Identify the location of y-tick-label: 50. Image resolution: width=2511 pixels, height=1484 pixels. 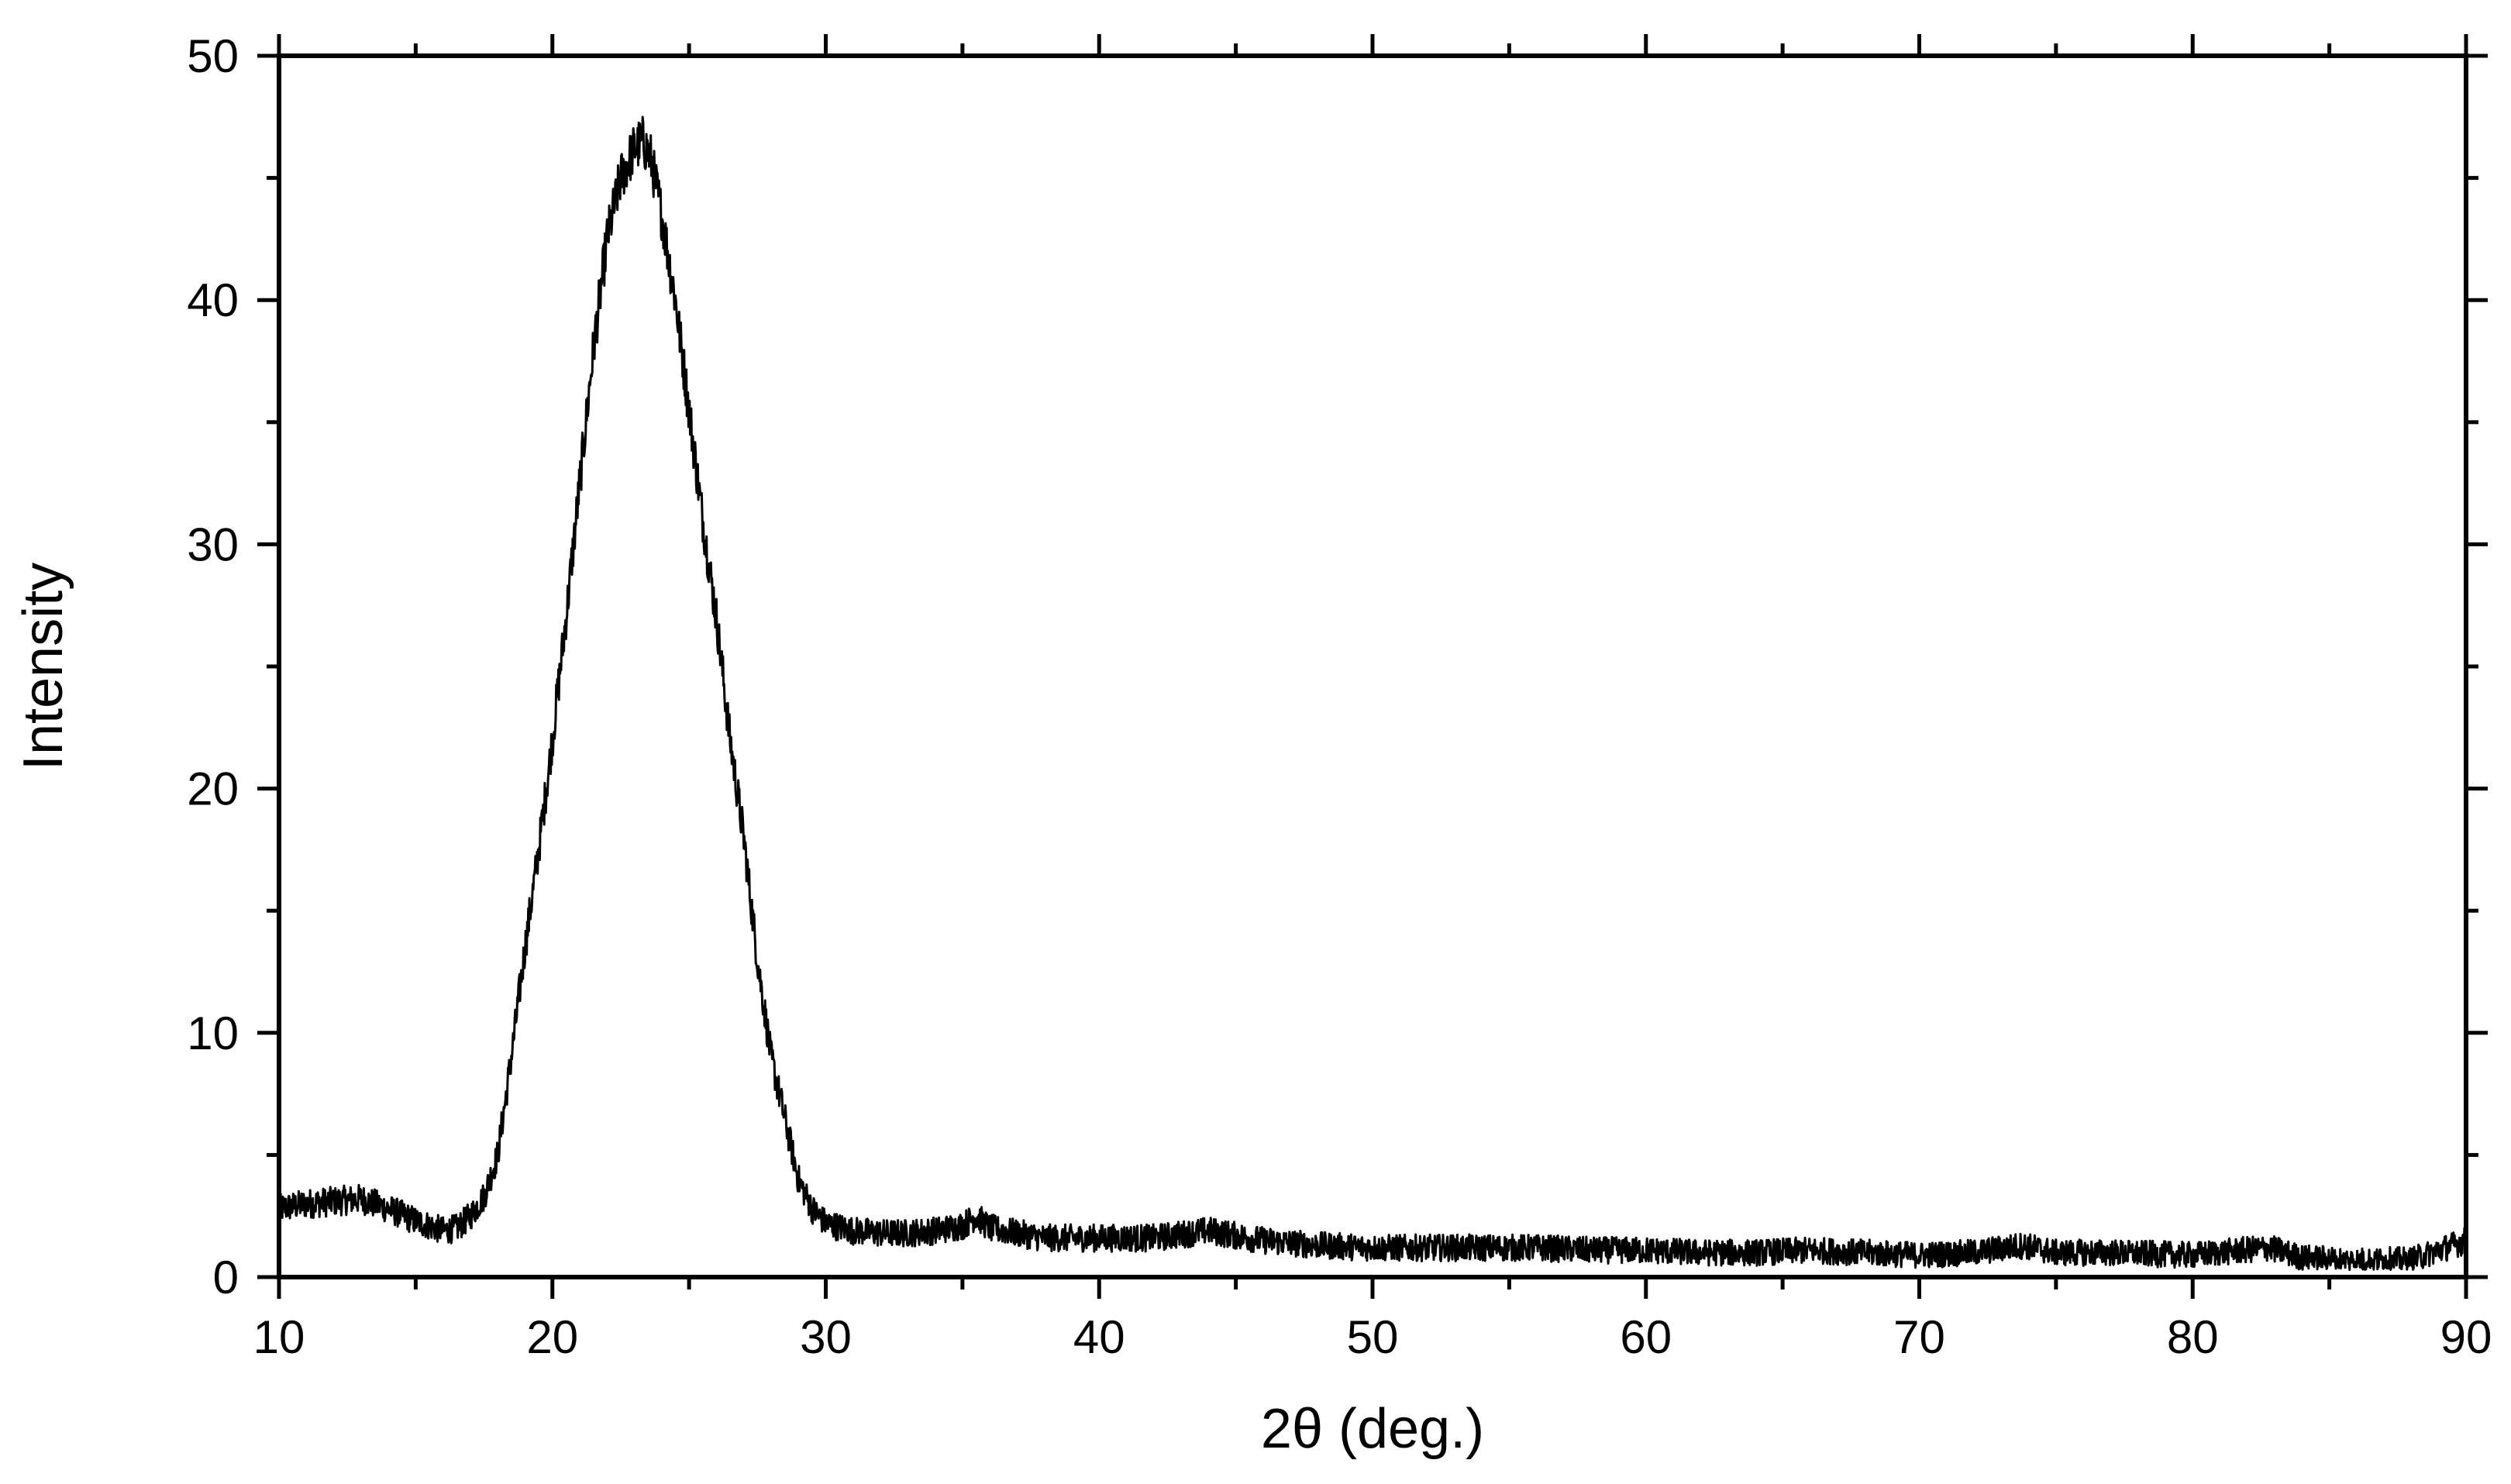
(213, 56).